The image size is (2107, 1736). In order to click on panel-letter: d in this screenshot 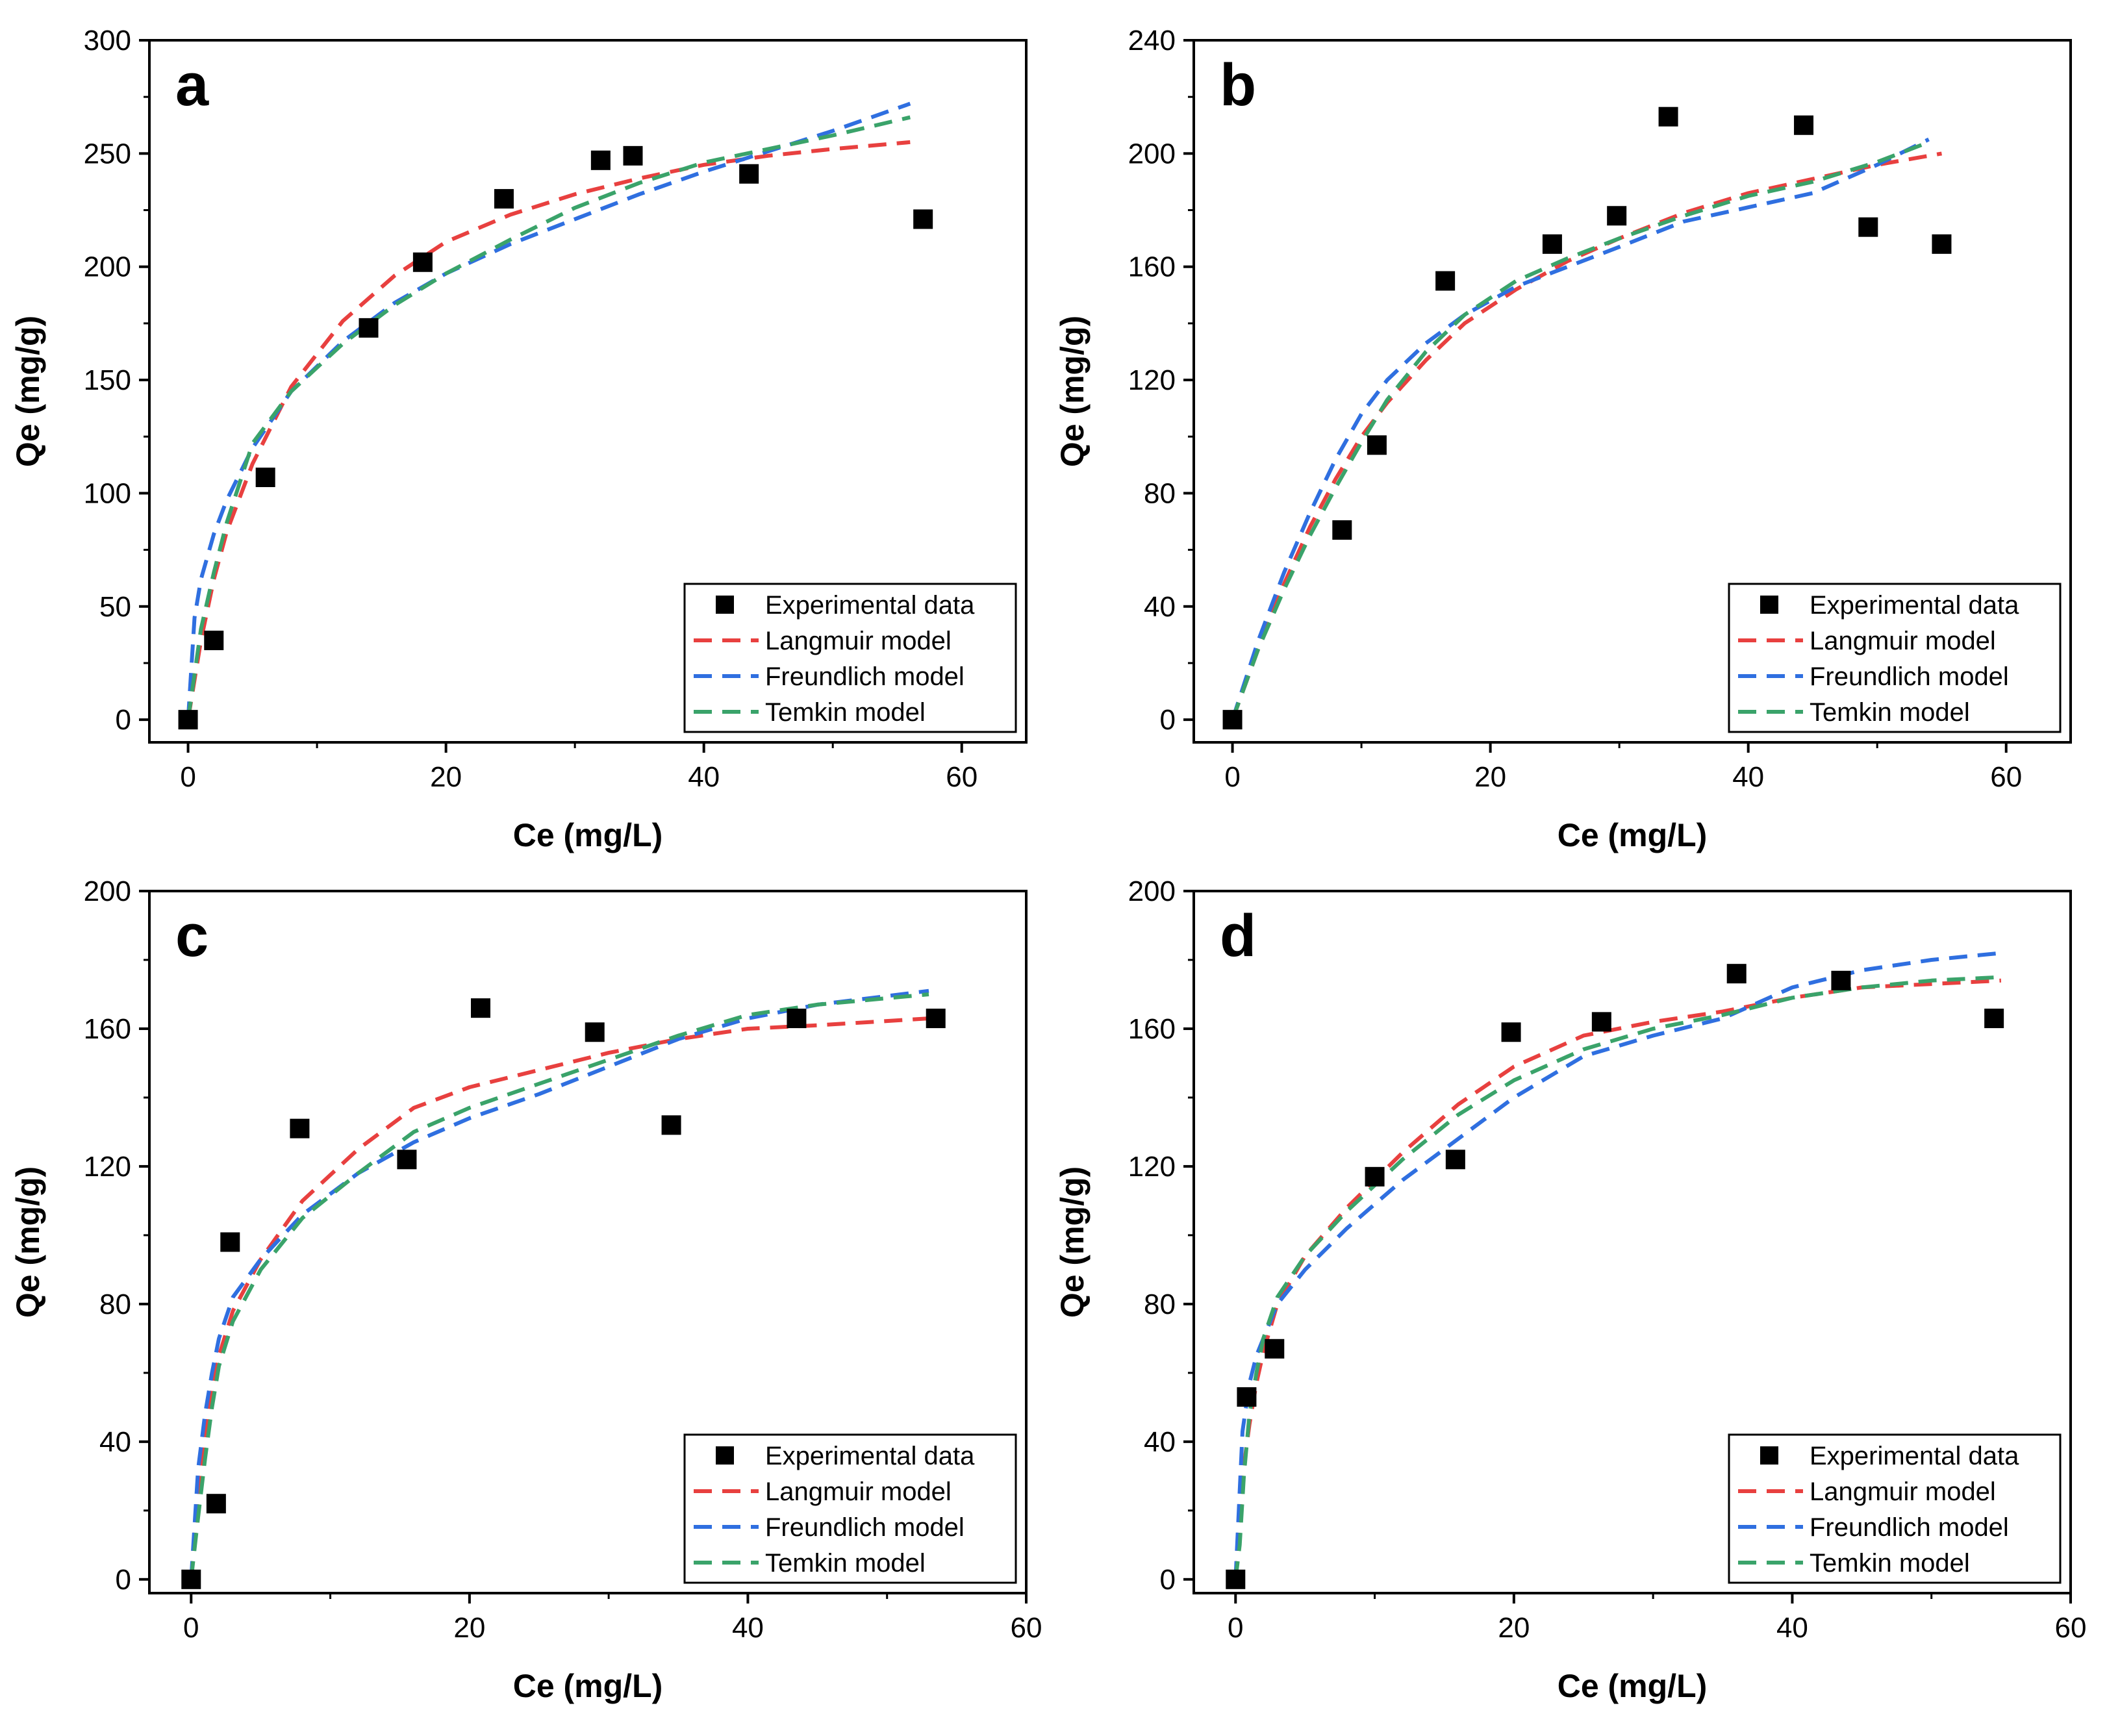, I will do `click(1238, 936)`.